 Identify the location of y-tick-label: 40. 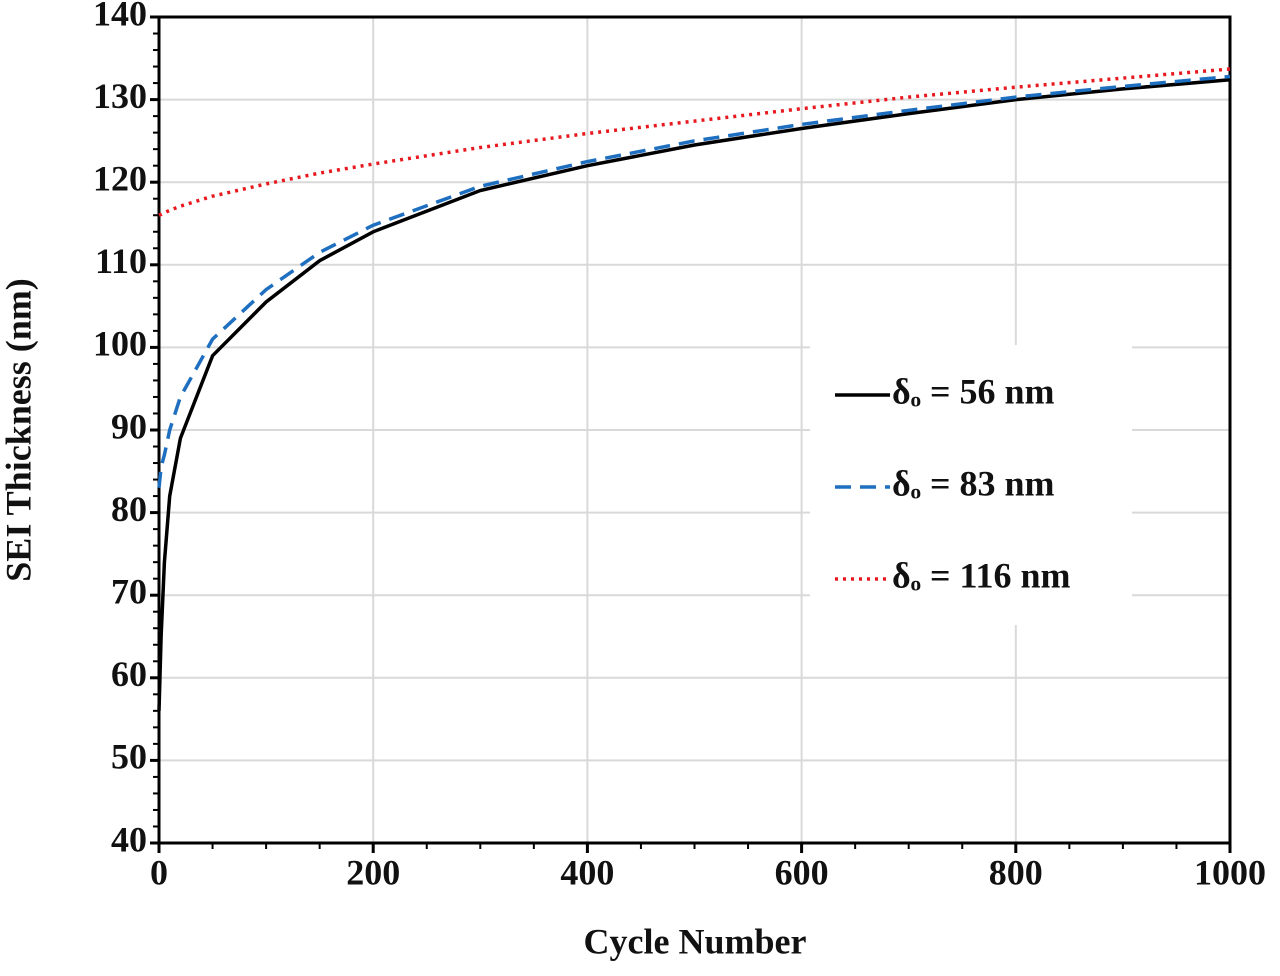
(129, 839).